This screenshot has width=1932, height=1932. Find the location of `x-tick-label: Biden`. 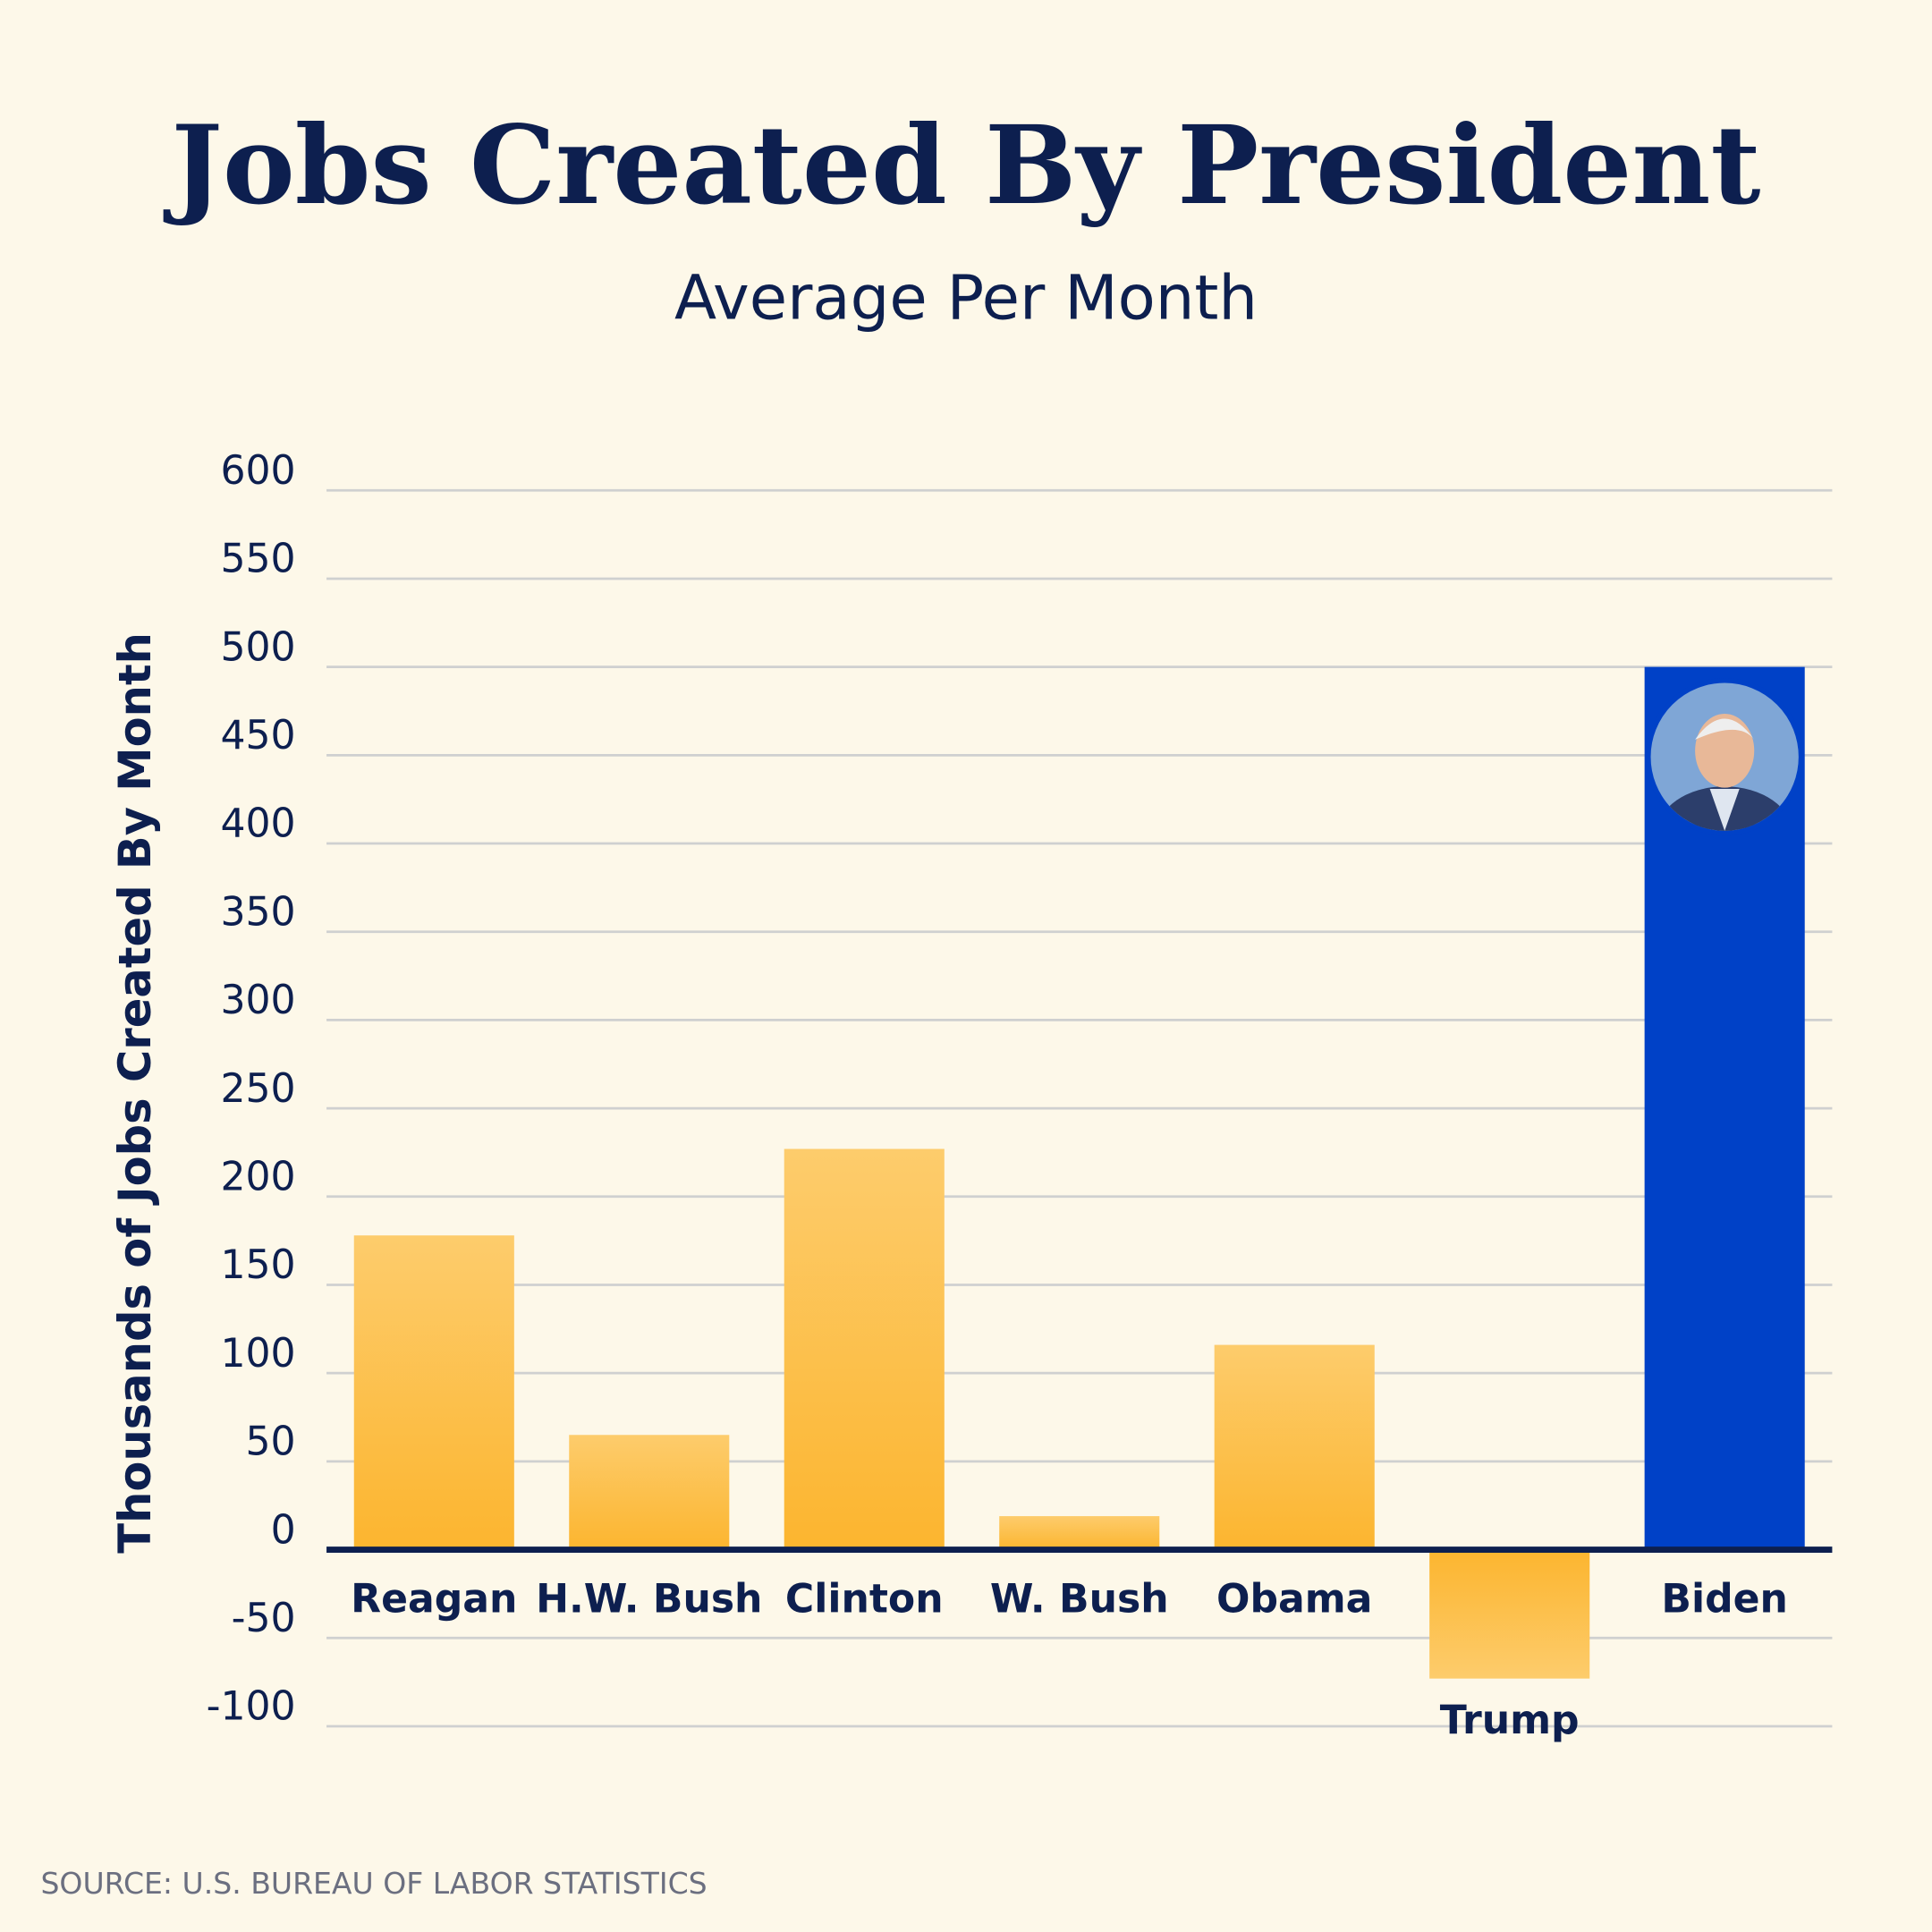

x-tick-label: Biden is located at coordinates (1724, 1599).